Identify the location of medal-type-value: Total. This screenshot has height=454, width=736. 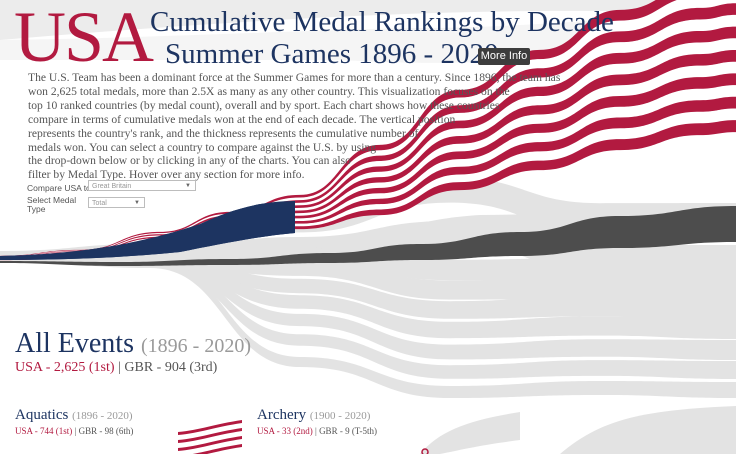
(99, 203).